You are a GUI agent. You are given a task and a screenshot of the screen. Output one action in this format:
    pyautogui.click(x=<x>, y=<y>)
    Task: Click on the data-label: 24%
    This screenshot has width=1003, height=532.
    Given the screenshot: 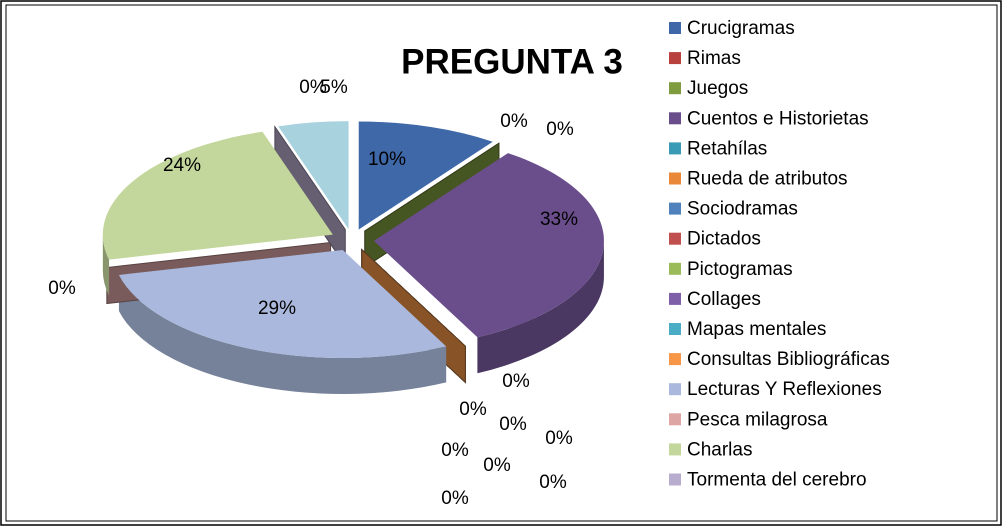 What is the action you would take?
    pyautogui.click(x=182, y=165)
    